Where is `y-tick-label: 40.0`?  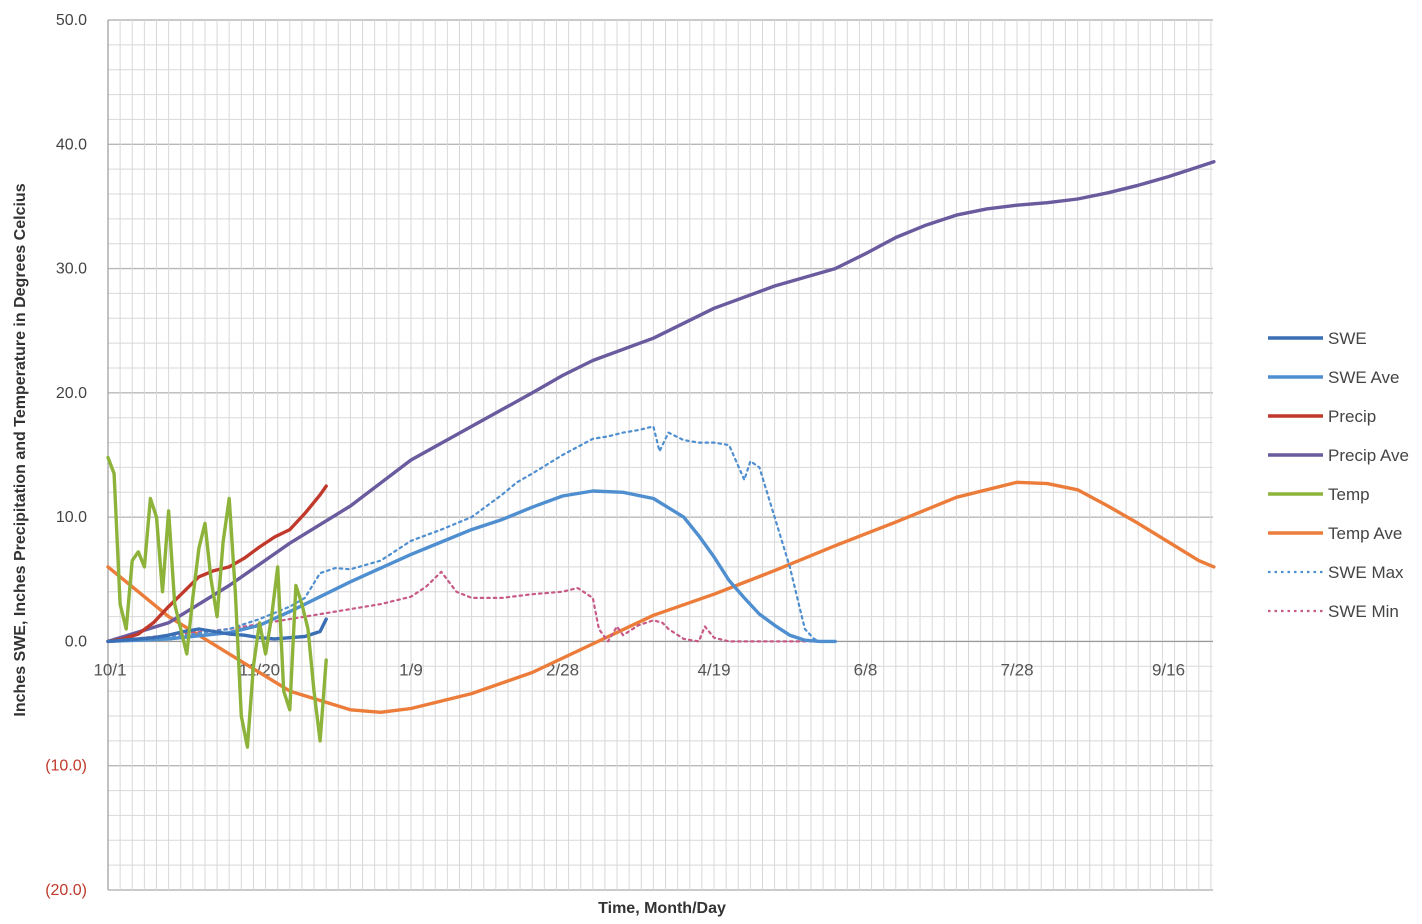 y-tick-label: 40.0 is located at coordinates (71, 144).